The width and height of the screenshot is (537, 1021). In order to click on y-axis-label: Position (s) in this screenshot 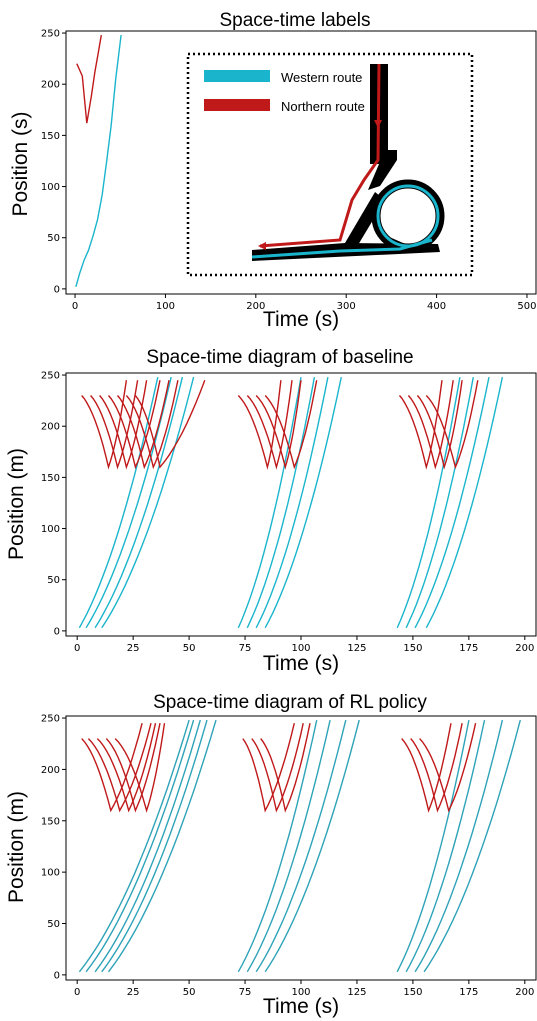, I will do `click(20, 163)`.